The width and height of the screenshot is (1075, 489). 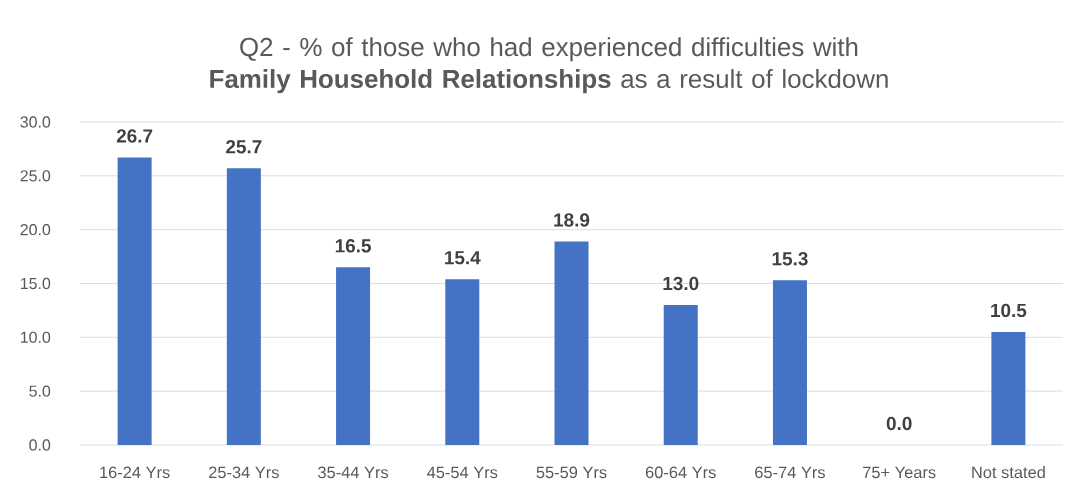 What do you see at coordinates (463, 258) in the screenshot?
I see `data-label: 15.4` at bounding box center [463, 258].